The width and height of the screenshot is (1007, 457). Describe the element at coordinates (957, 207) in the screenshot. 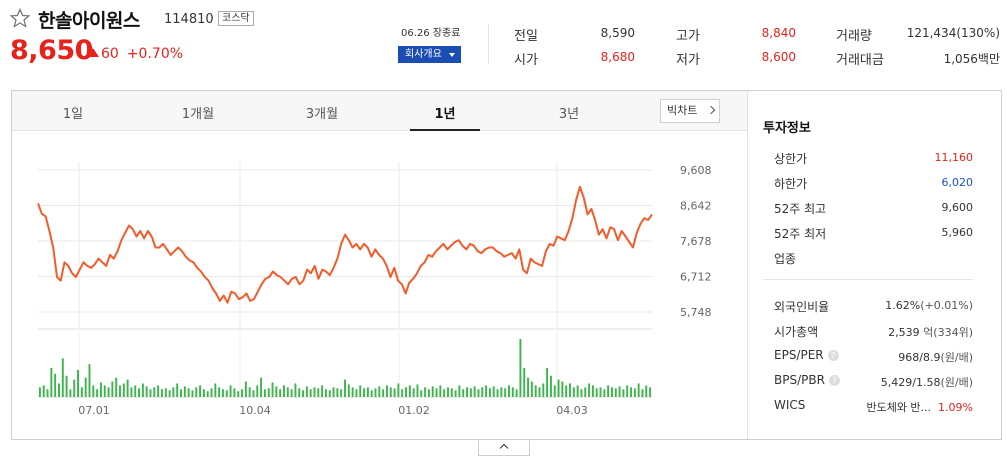

I see `52w-high-value: 9,600` at that location.